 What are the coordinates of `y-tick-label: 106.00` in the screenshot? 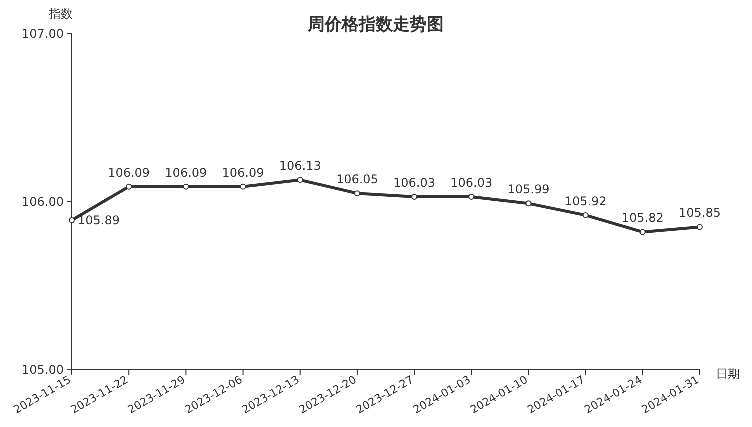 It's located at (43, 202).